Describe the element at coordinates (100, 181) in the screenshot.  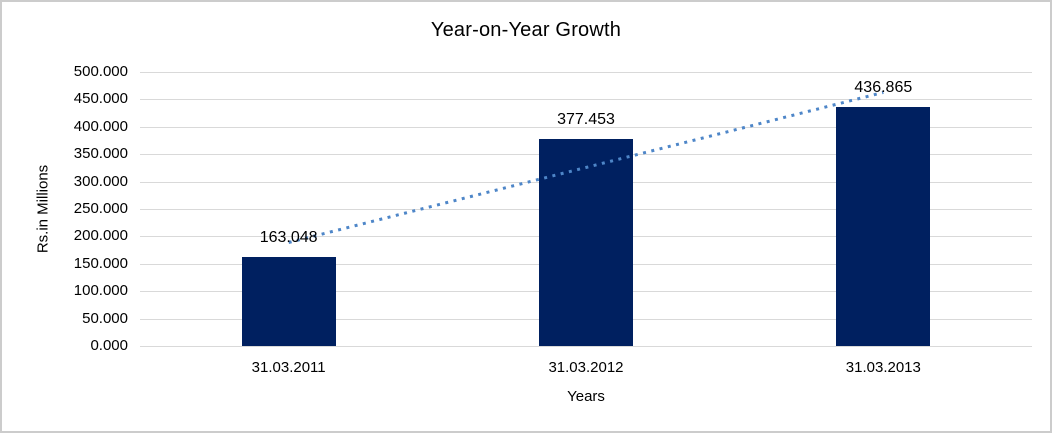
I see `y-tick-label: 300.000` at that location.